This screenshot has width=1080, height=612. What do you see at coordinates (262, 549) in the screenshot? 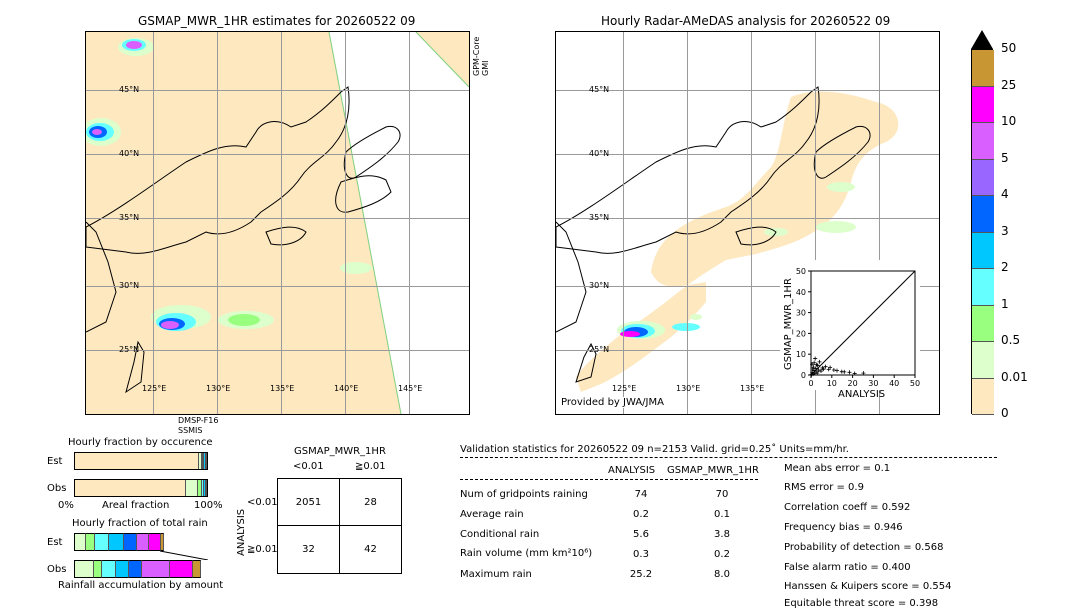
I see `contingency-row-header: ≧0.01` at bounding box center [262, 549].